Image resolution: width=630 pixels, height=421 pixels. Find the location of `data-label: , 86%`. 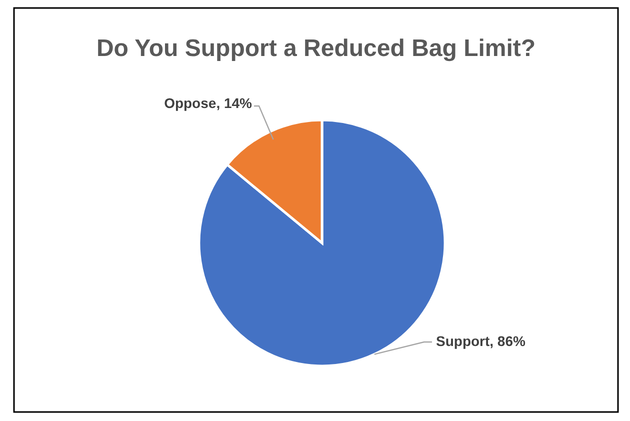

data-label: , 86% is located at coordinates (508, 340).